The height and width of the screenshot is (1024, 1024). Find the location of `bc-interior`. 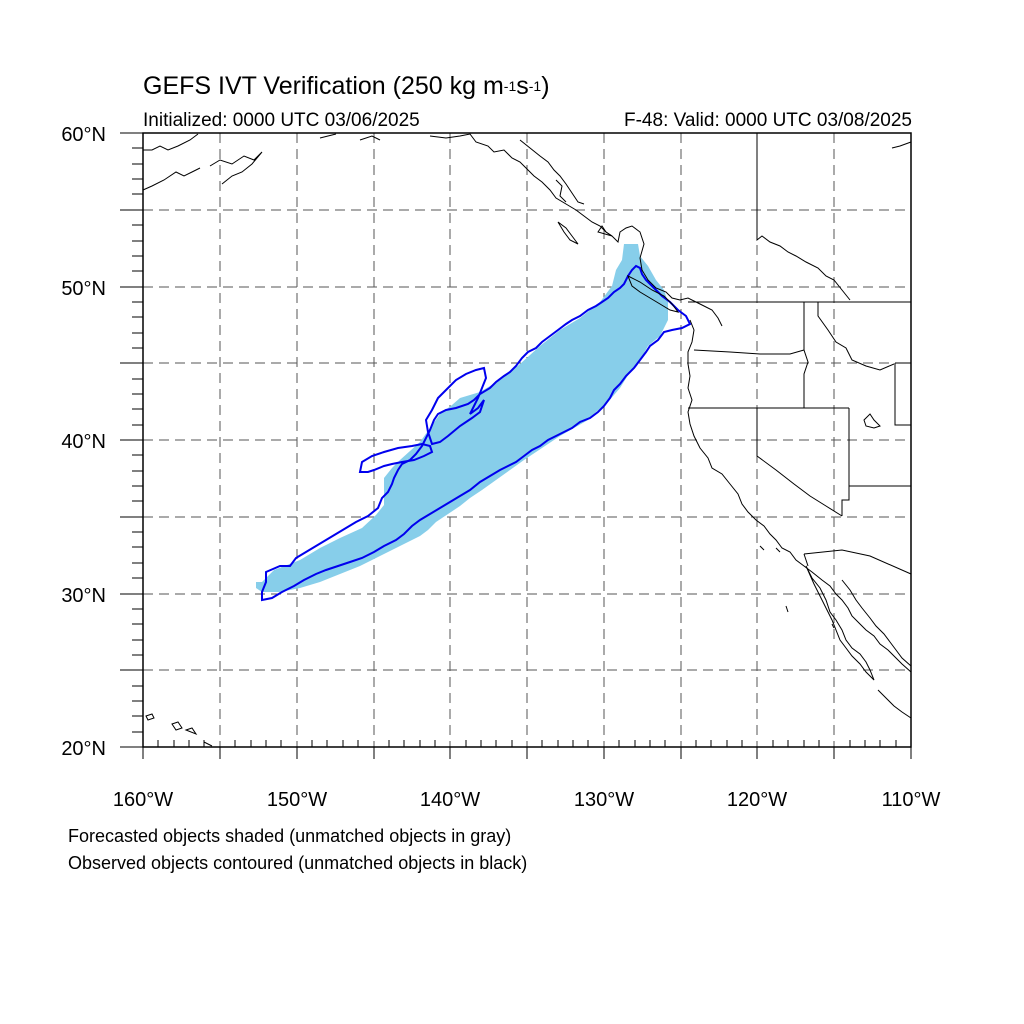

bc-interior is located at coordinates (664, 276).